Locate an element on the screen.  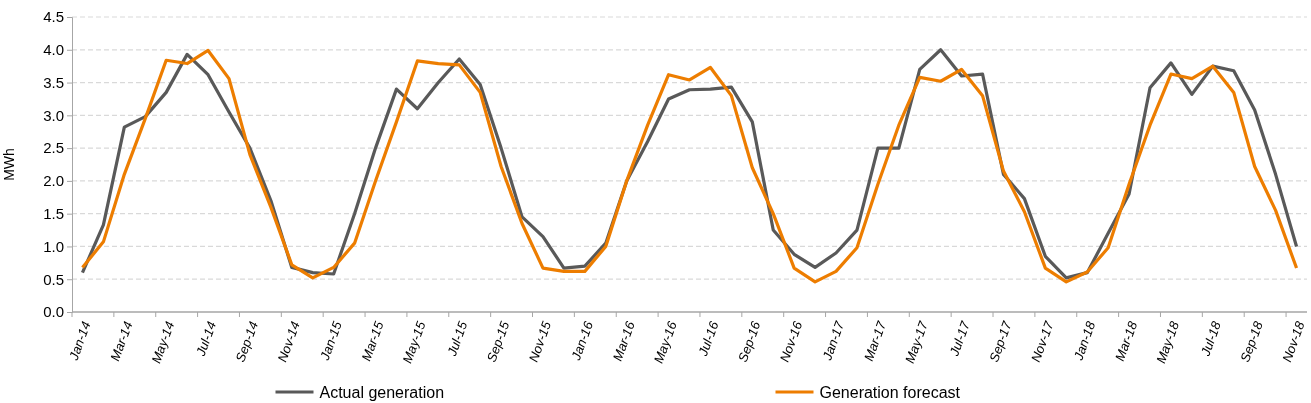
x-tick-label: Nov-15 is located at coordinates (540, 341).